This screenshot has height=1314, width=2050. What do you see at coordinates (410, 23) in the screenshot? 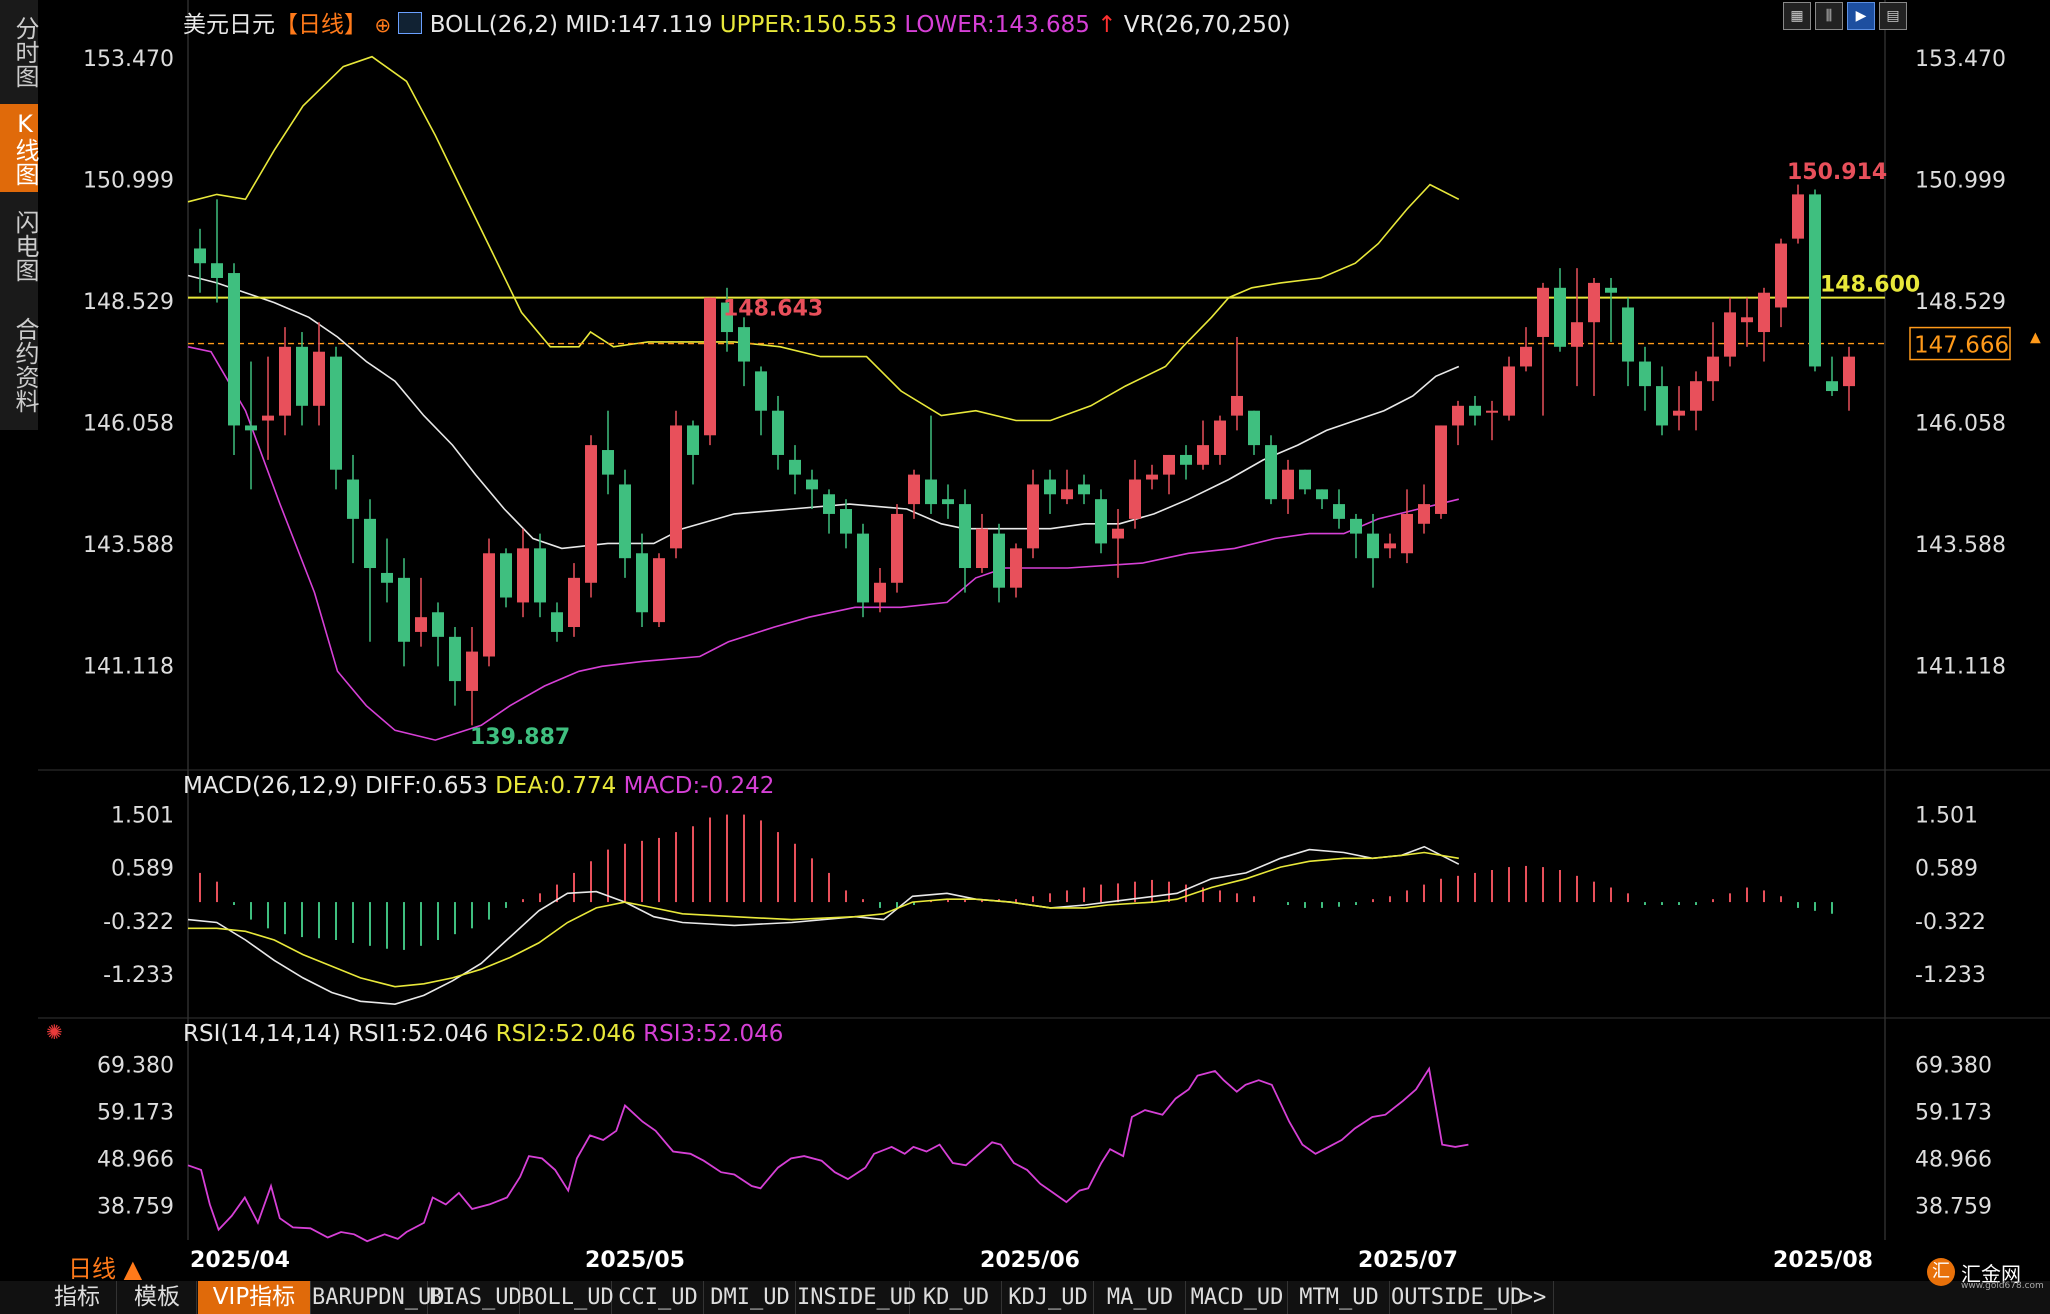
I see `indicator-icon` at bounding box center [410, 23].